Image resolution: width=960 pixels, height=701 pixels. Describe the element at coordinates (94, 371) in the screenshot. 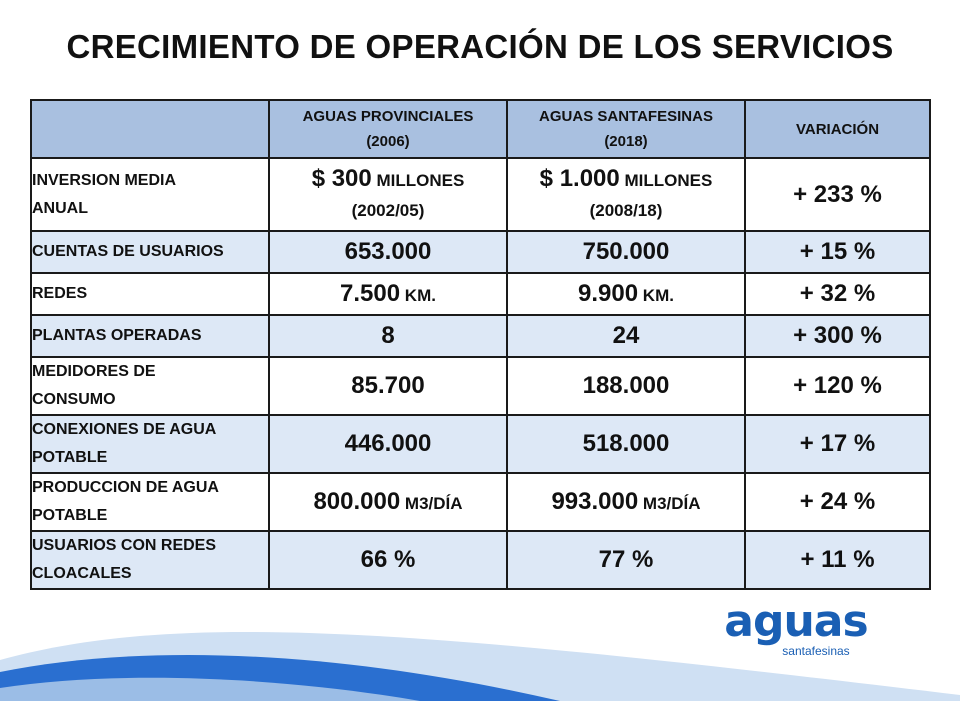

I see `row-label-line1: MEDIDORES DE` at that location.